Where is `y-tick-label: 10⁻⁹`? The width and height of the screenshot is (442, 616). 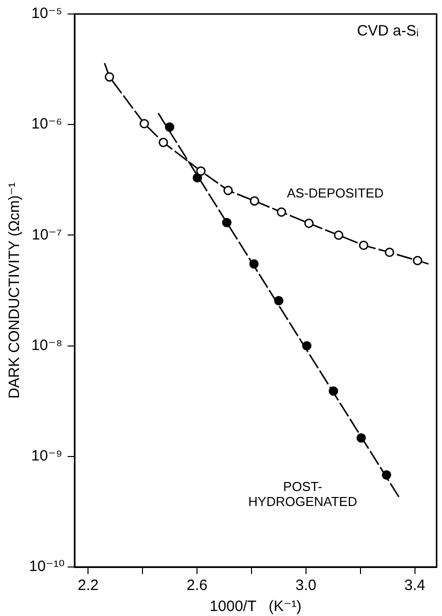
y-tick-label: 10⁻⁹ is located at coordinates (46, 456).